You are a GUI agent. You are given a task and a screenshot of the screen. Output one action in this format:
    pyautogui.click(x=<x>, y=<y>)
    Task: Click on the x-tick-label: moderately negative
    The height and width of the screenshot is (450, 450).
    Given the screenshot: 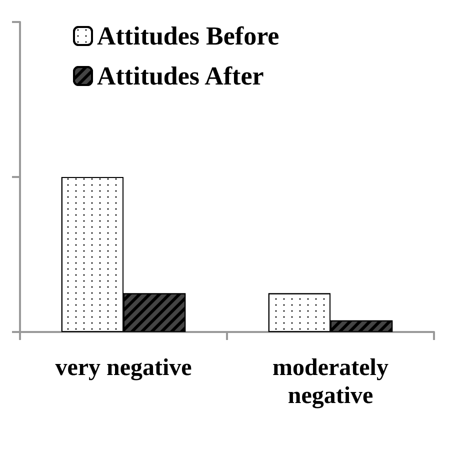 What is the action you would take?
    pyautogui.click(x=330, y=382)
    